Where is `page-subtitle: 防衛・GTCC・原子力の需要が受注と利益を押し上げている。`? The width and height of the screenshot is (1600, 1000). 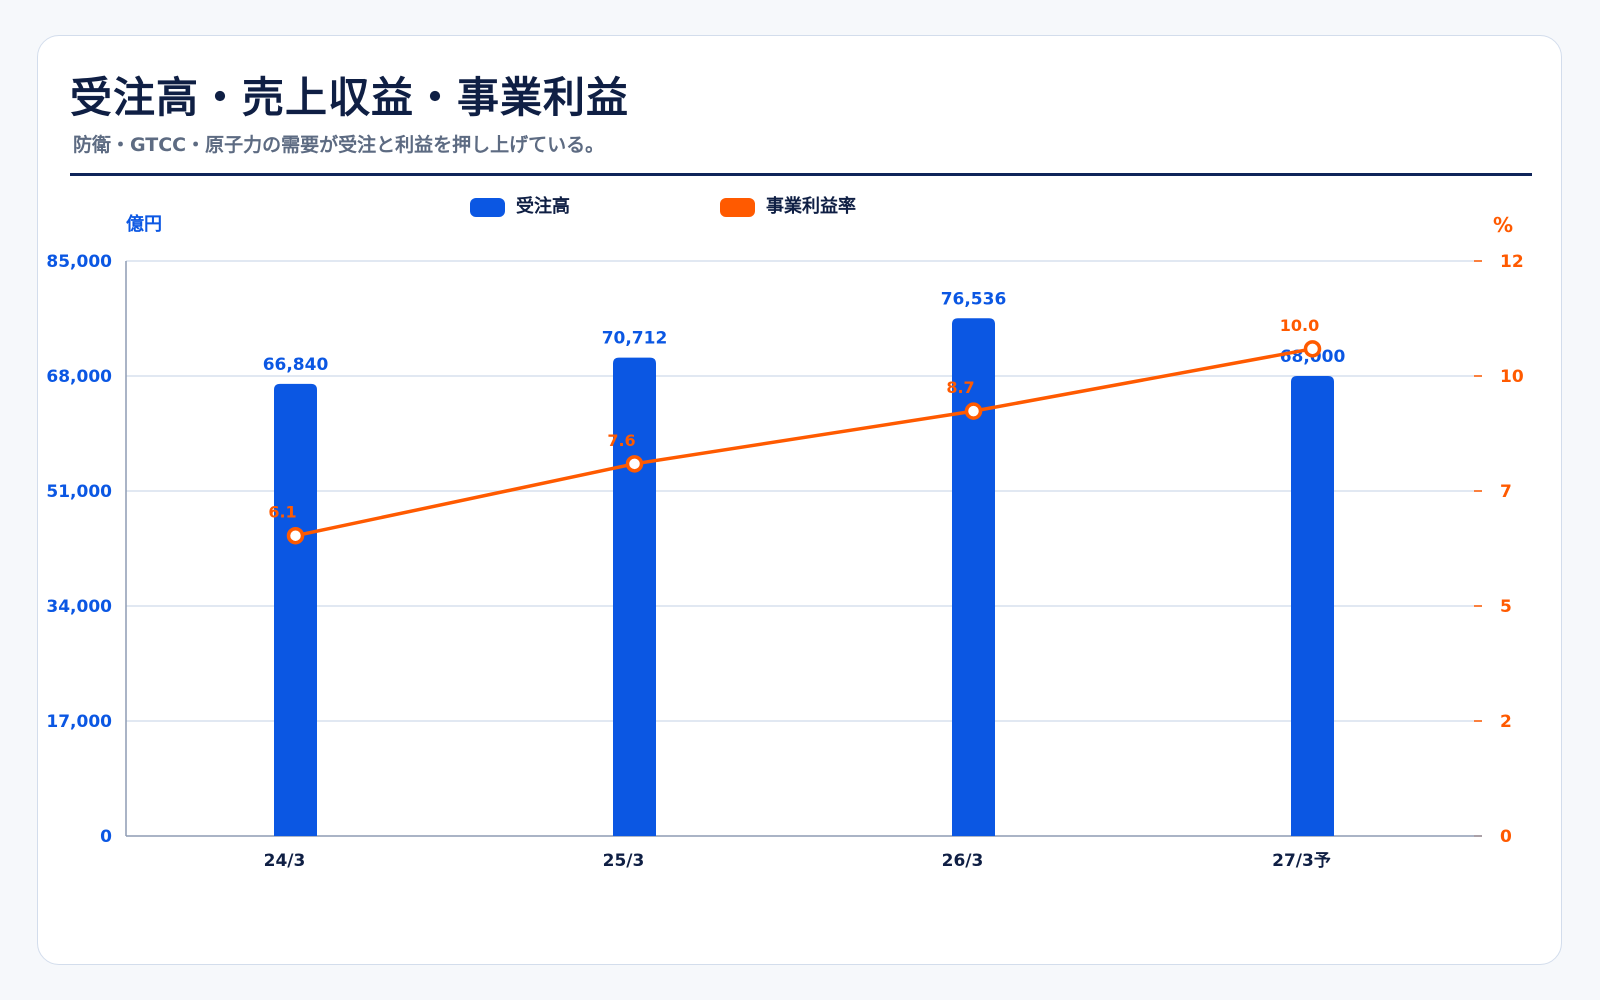
page-subtitle: 防衛・GTCC・原子力の需要が受注と利益を押し上げている。 is located at coordinates (339, 145).